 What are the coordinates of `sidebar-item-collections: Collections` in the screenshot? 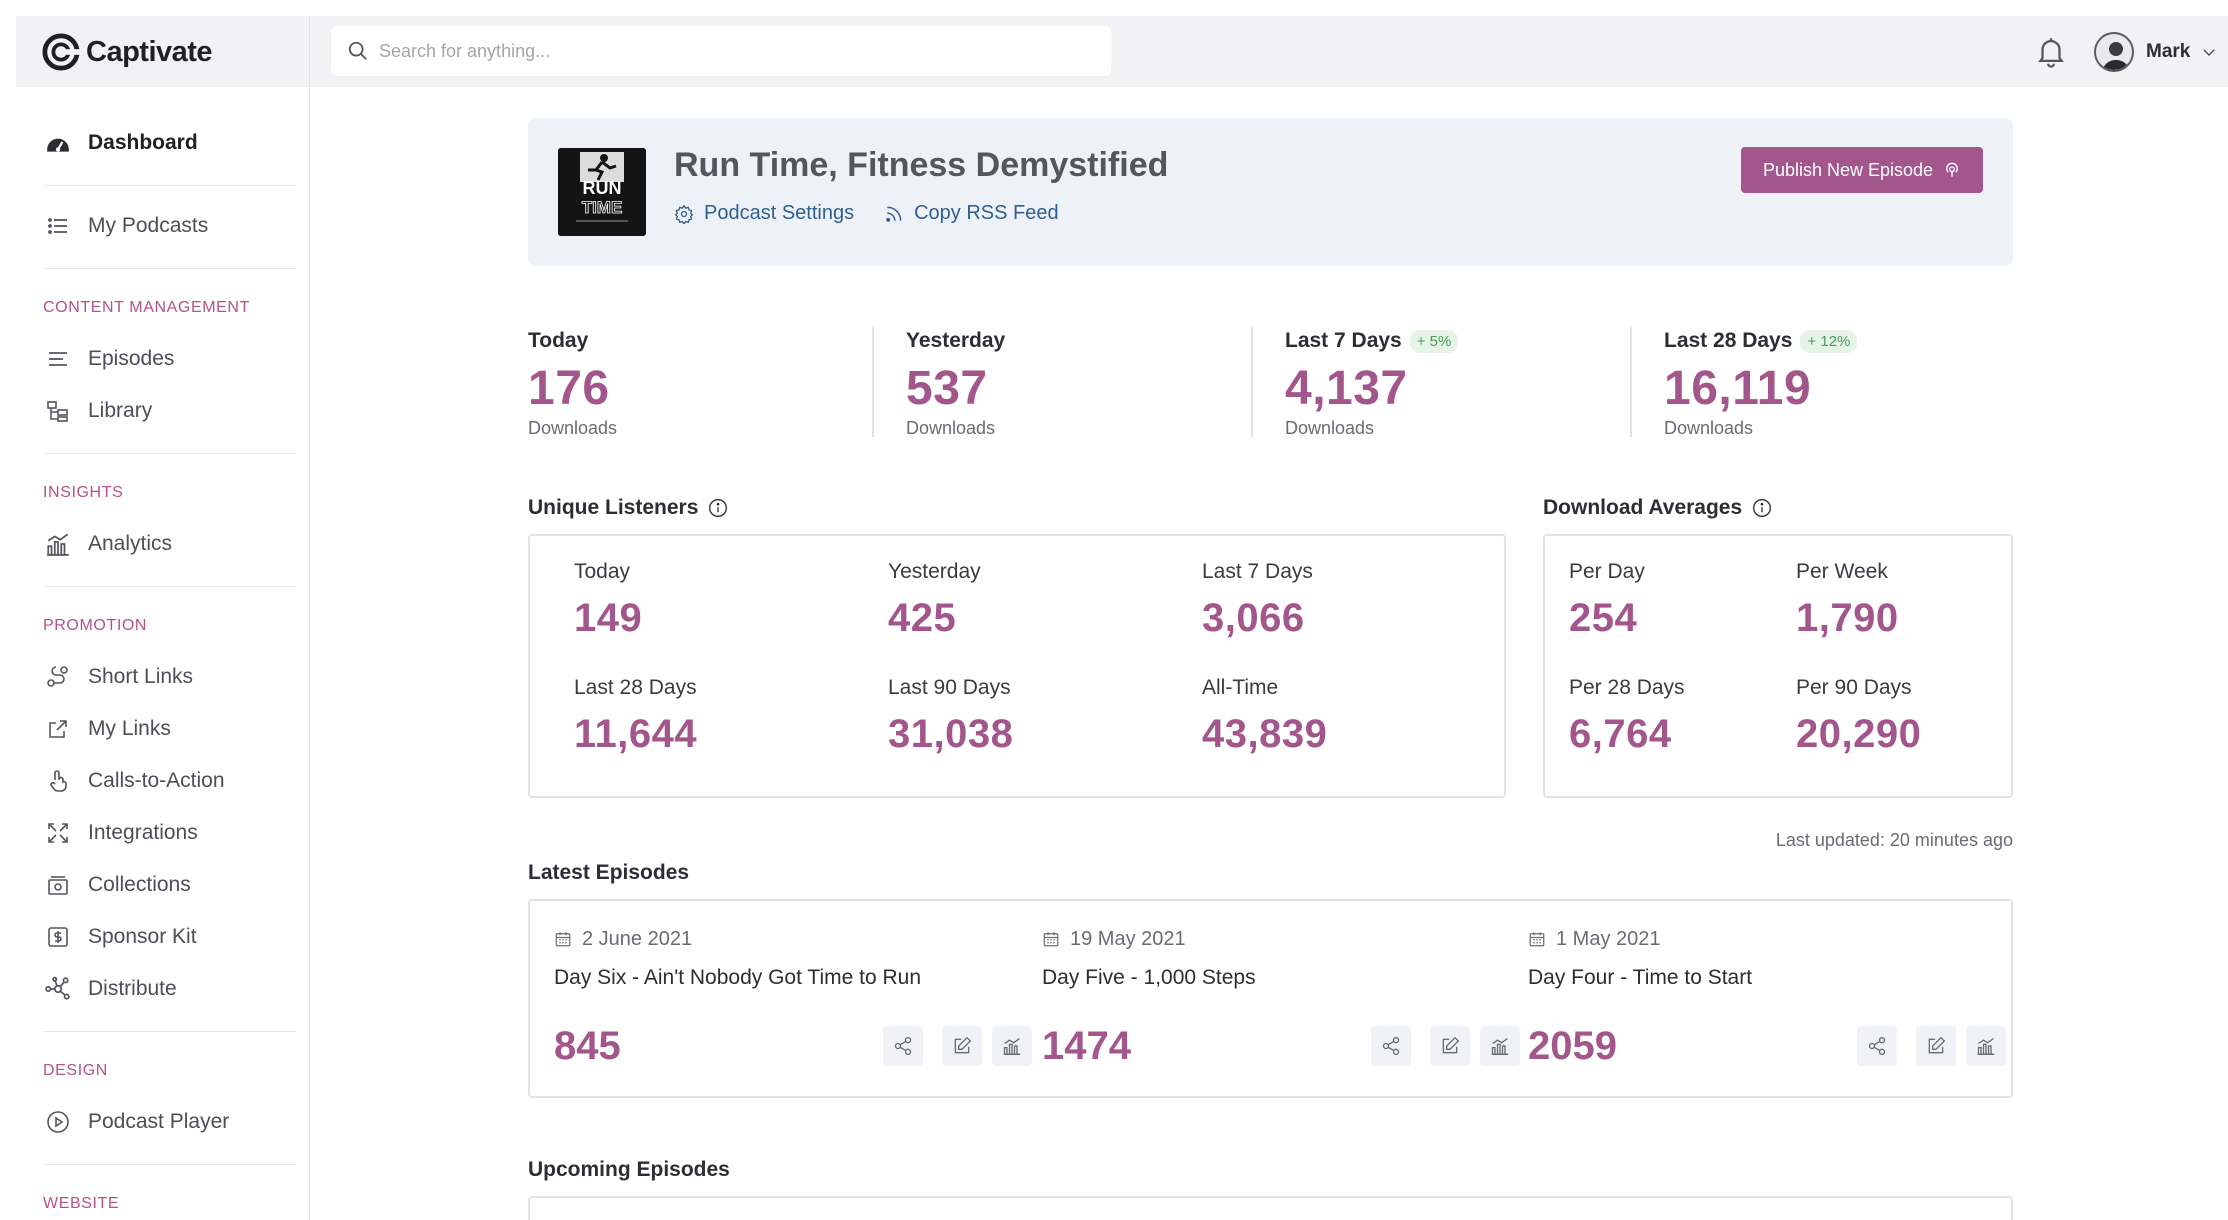 It's located at (117, 885).